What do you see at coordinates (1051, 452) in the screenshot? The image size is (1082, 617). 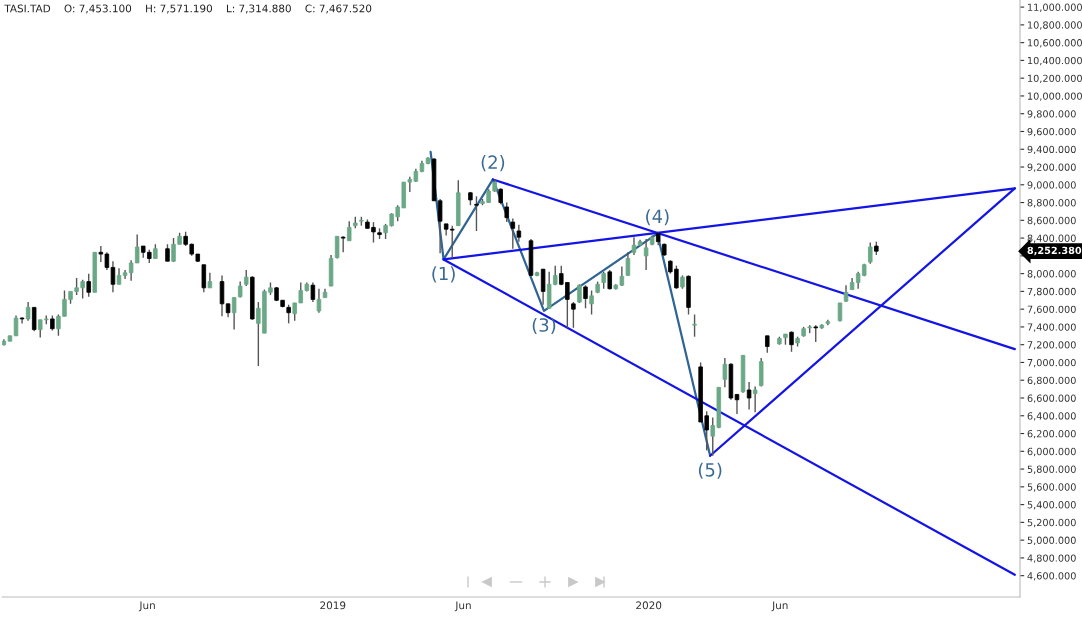 I see `y-tick-label: 6,000.000` at bounding box center [1051, 452].